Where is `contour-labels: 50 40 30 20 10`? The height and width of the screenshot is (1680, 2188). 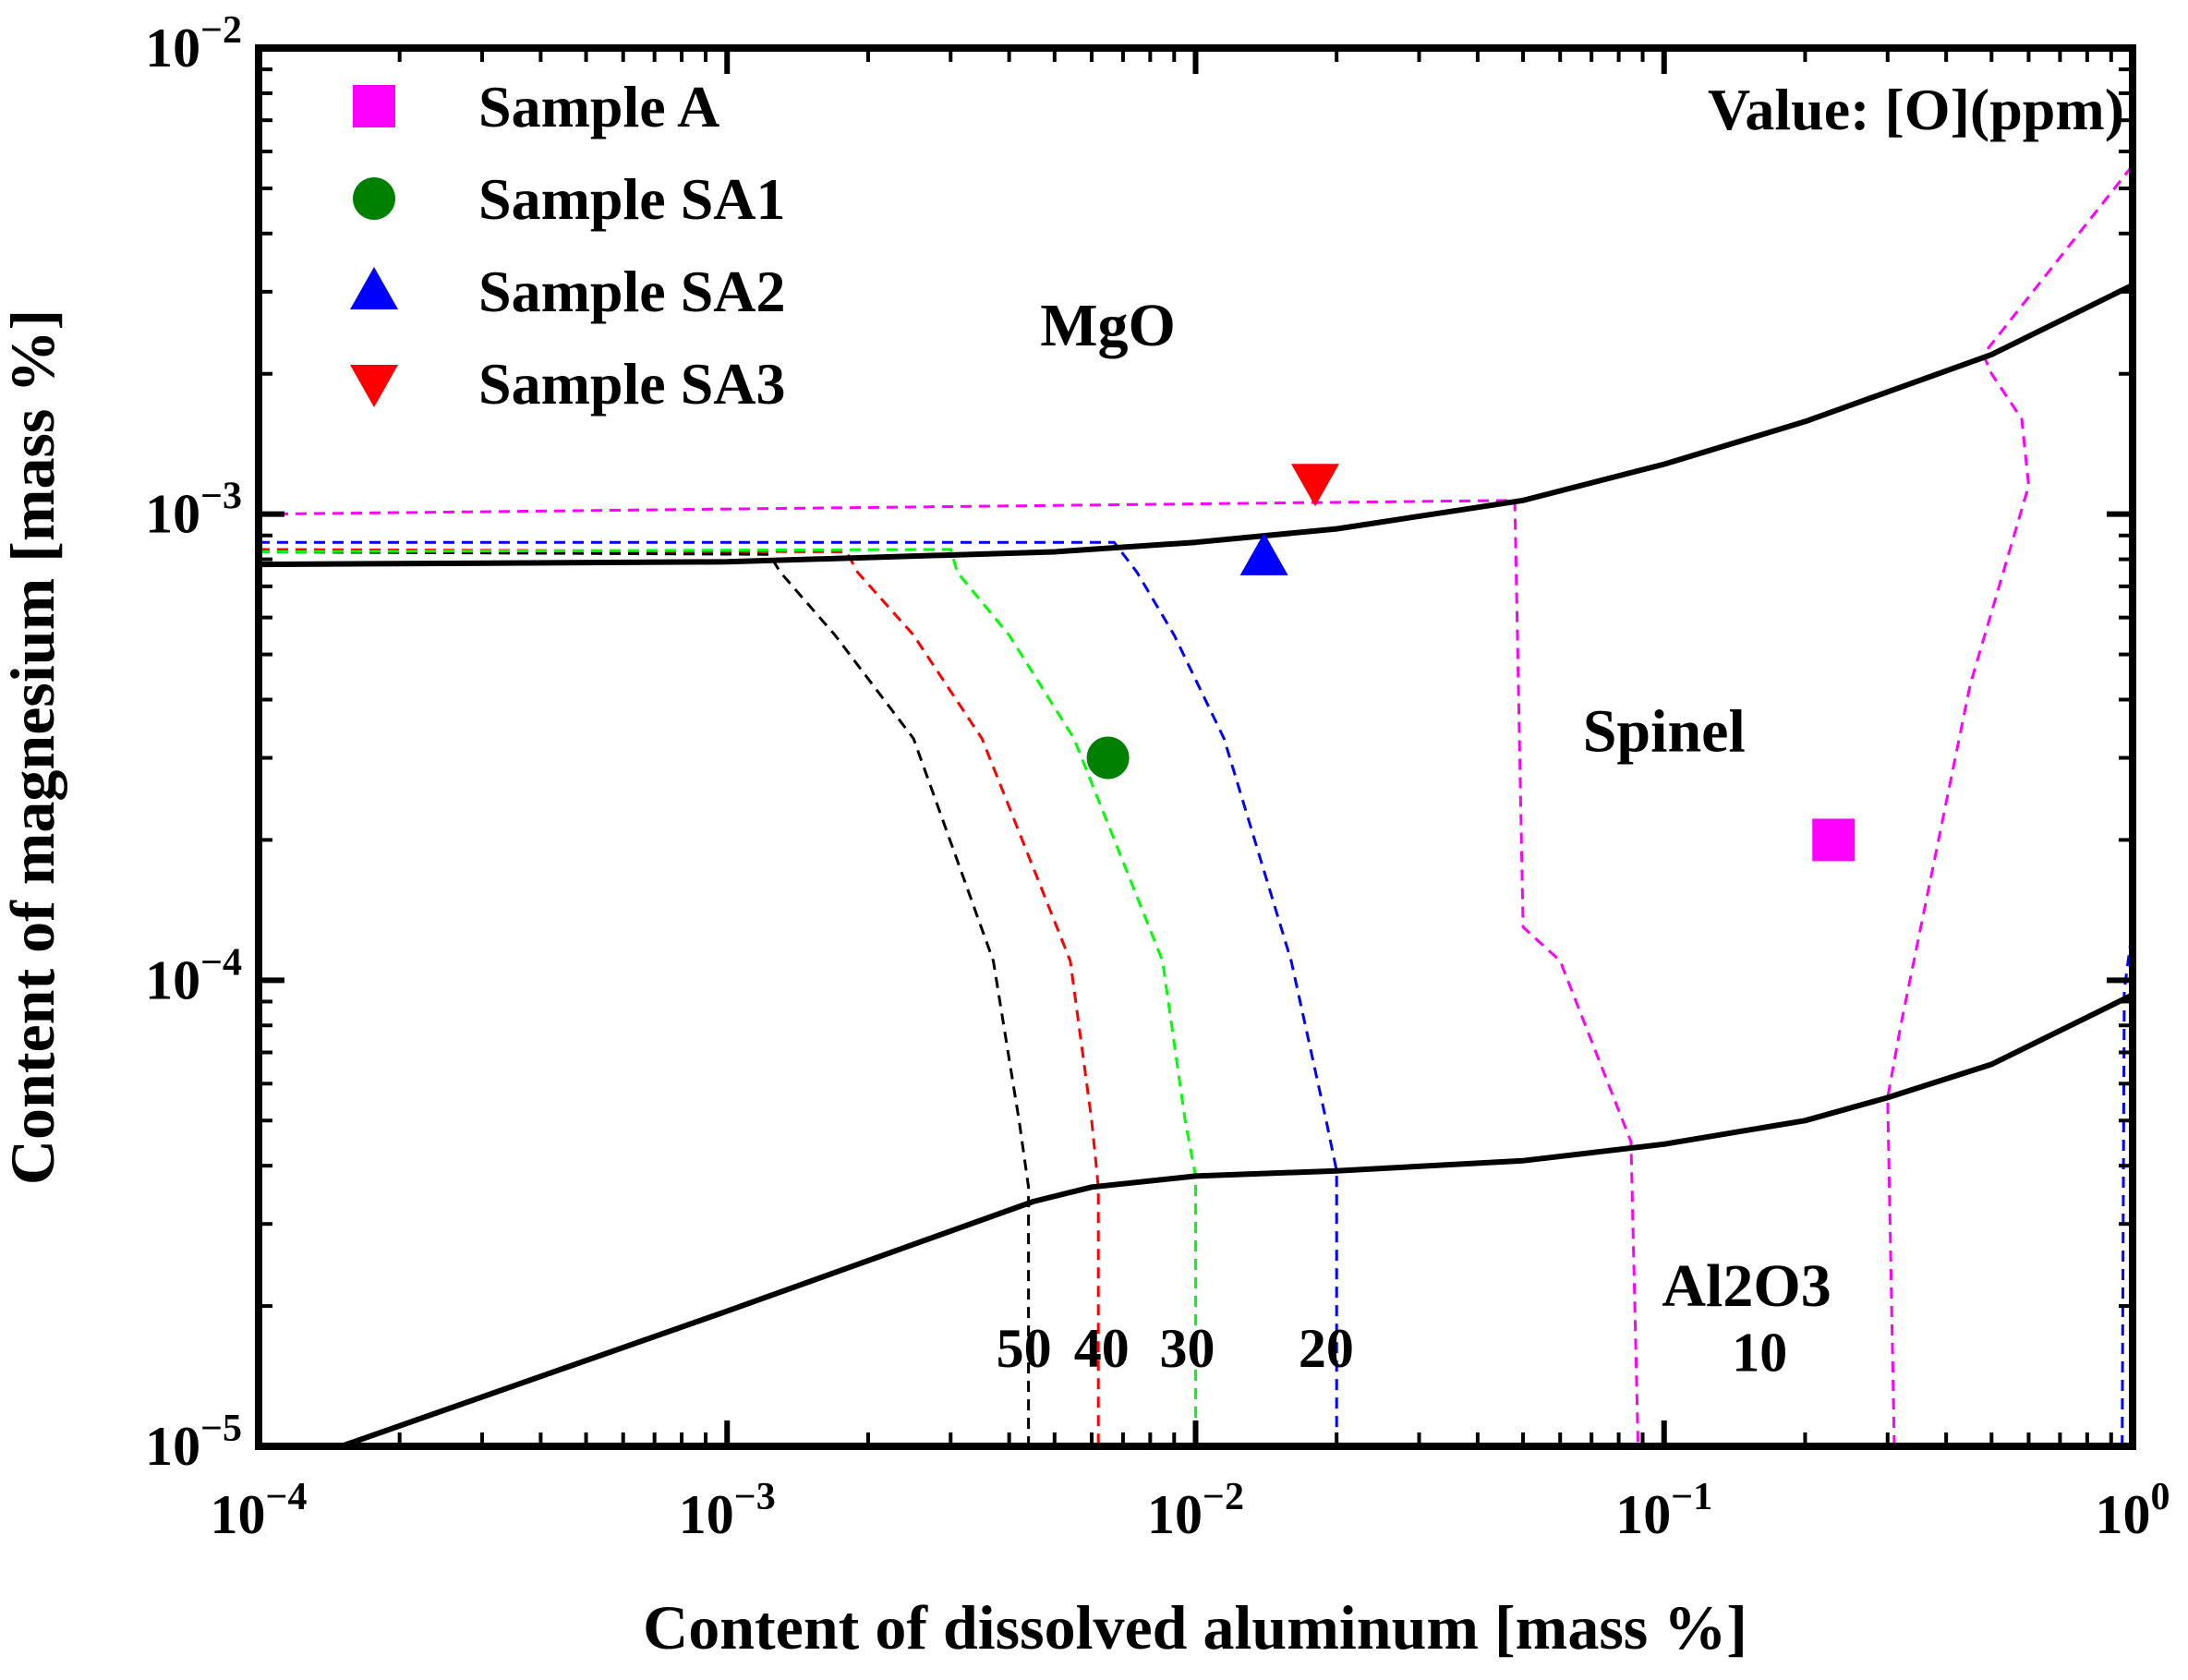
contour-labels: 50 40 30 20 10 is located at coordinates (1392, 1350).